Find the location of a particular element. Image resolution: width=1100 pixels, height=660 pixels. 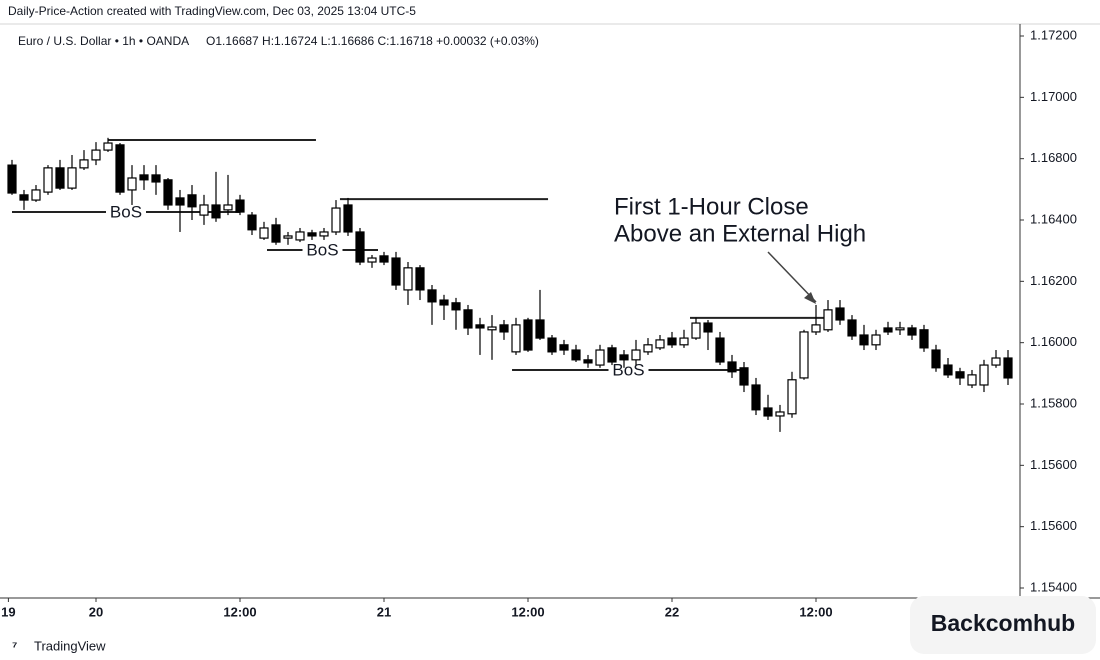

x-tick-label: 20 is located at coordinates (96, 611).